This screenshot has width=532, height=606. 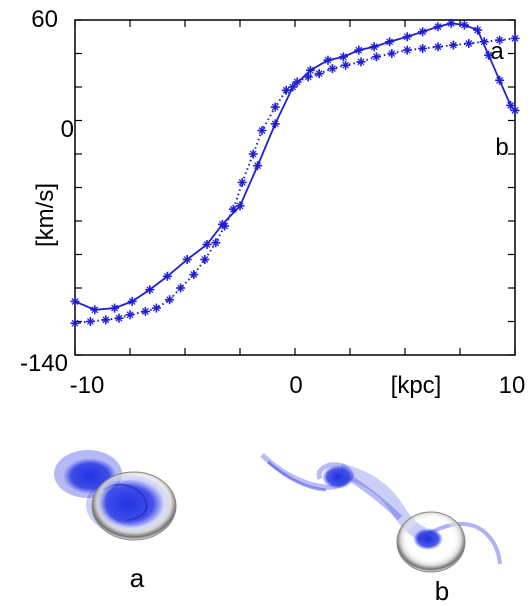 I want to click on snapshot-b-label: b, so click(x=442, y=591).